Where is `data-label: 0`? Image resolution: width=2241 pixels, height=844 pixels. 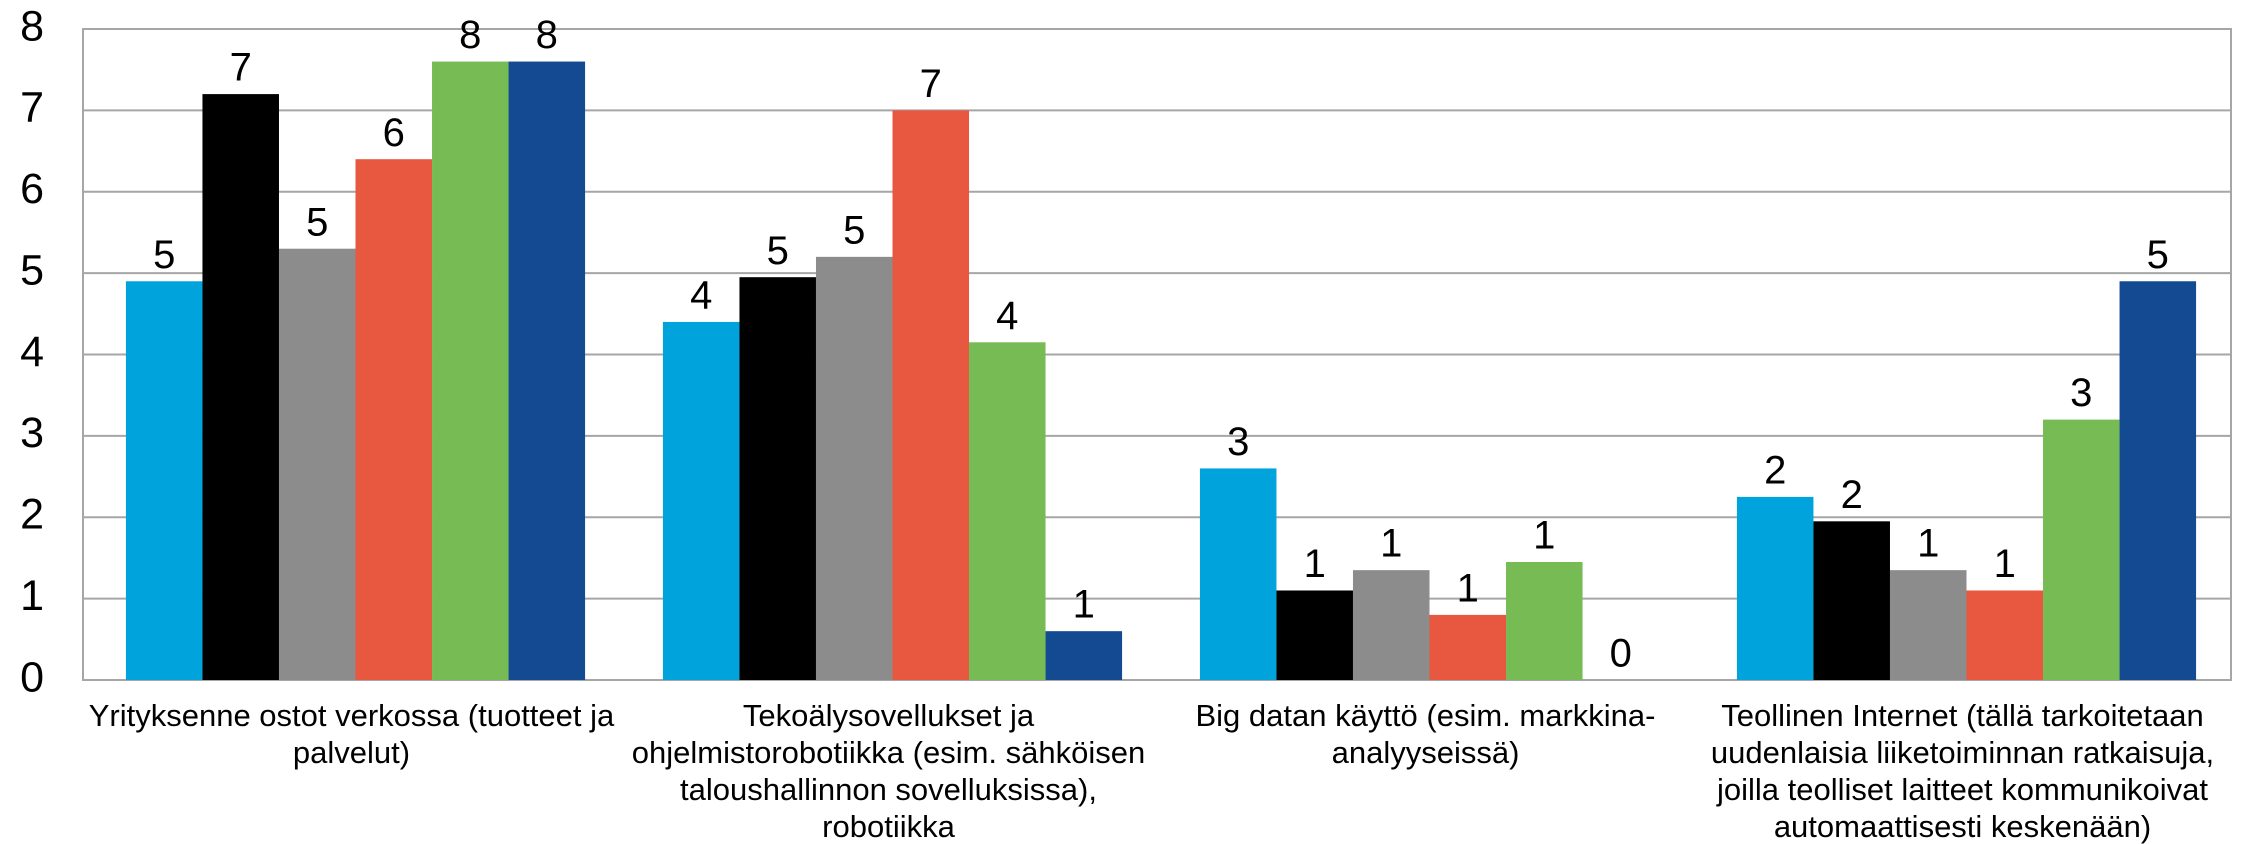 data-label: 0 is located at coordinates (1621, 654).